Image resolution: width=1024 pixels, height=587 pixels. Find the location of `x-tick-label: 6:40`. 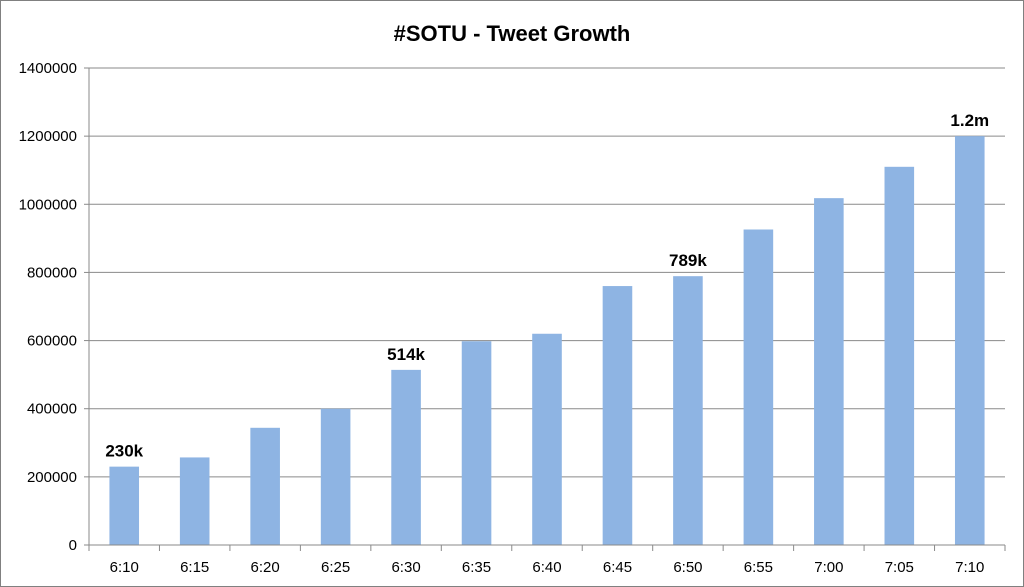

x-tick-label: 6:40 is located at coordinates (546, 567).